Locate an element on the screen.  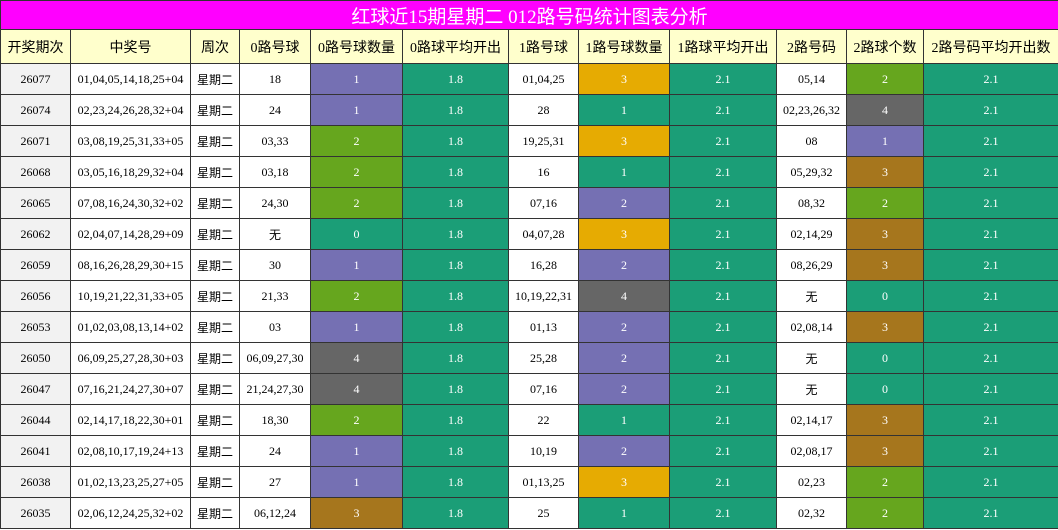
cell: 02,08,14 is located at coordinates (811, 327).